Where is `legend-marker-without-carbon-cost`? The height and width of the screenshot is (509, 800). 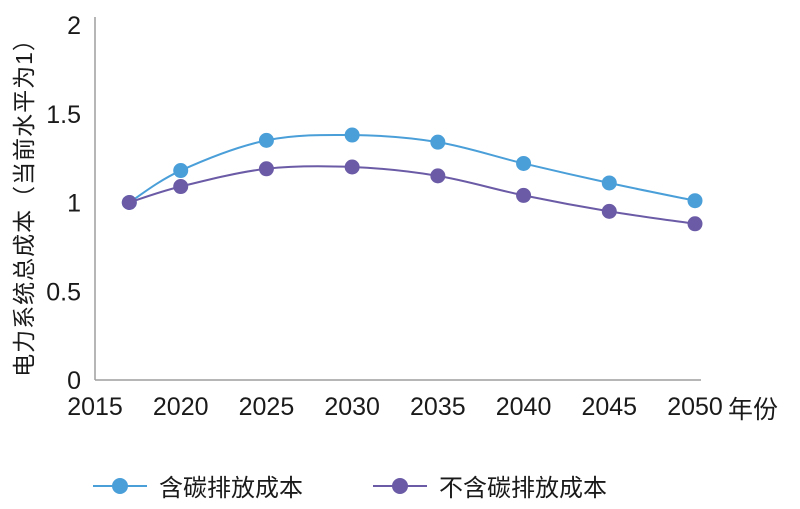
legend-marker-without-carbon-cost is located at coordinates (400, 486).